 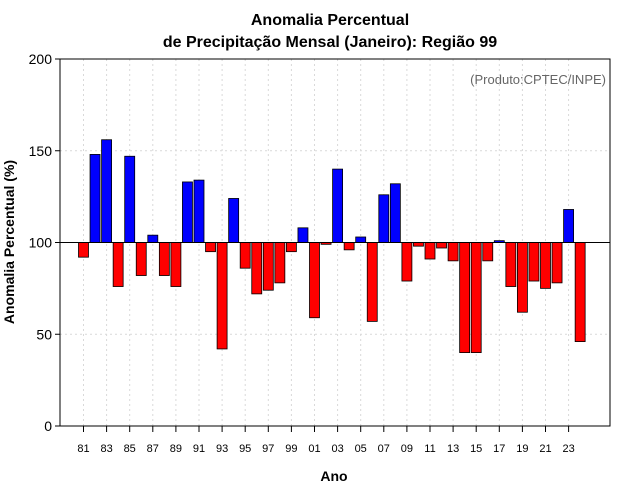 I want to click on x-tick-label: 13, so click(x=453, y=449).